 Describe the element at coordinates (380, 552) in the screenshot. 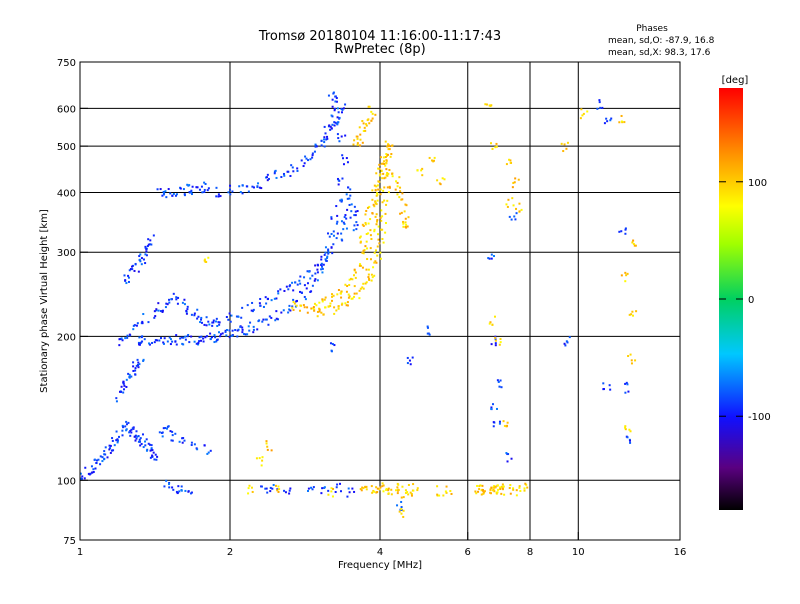

I see `x-tick-label: 4` at that location.